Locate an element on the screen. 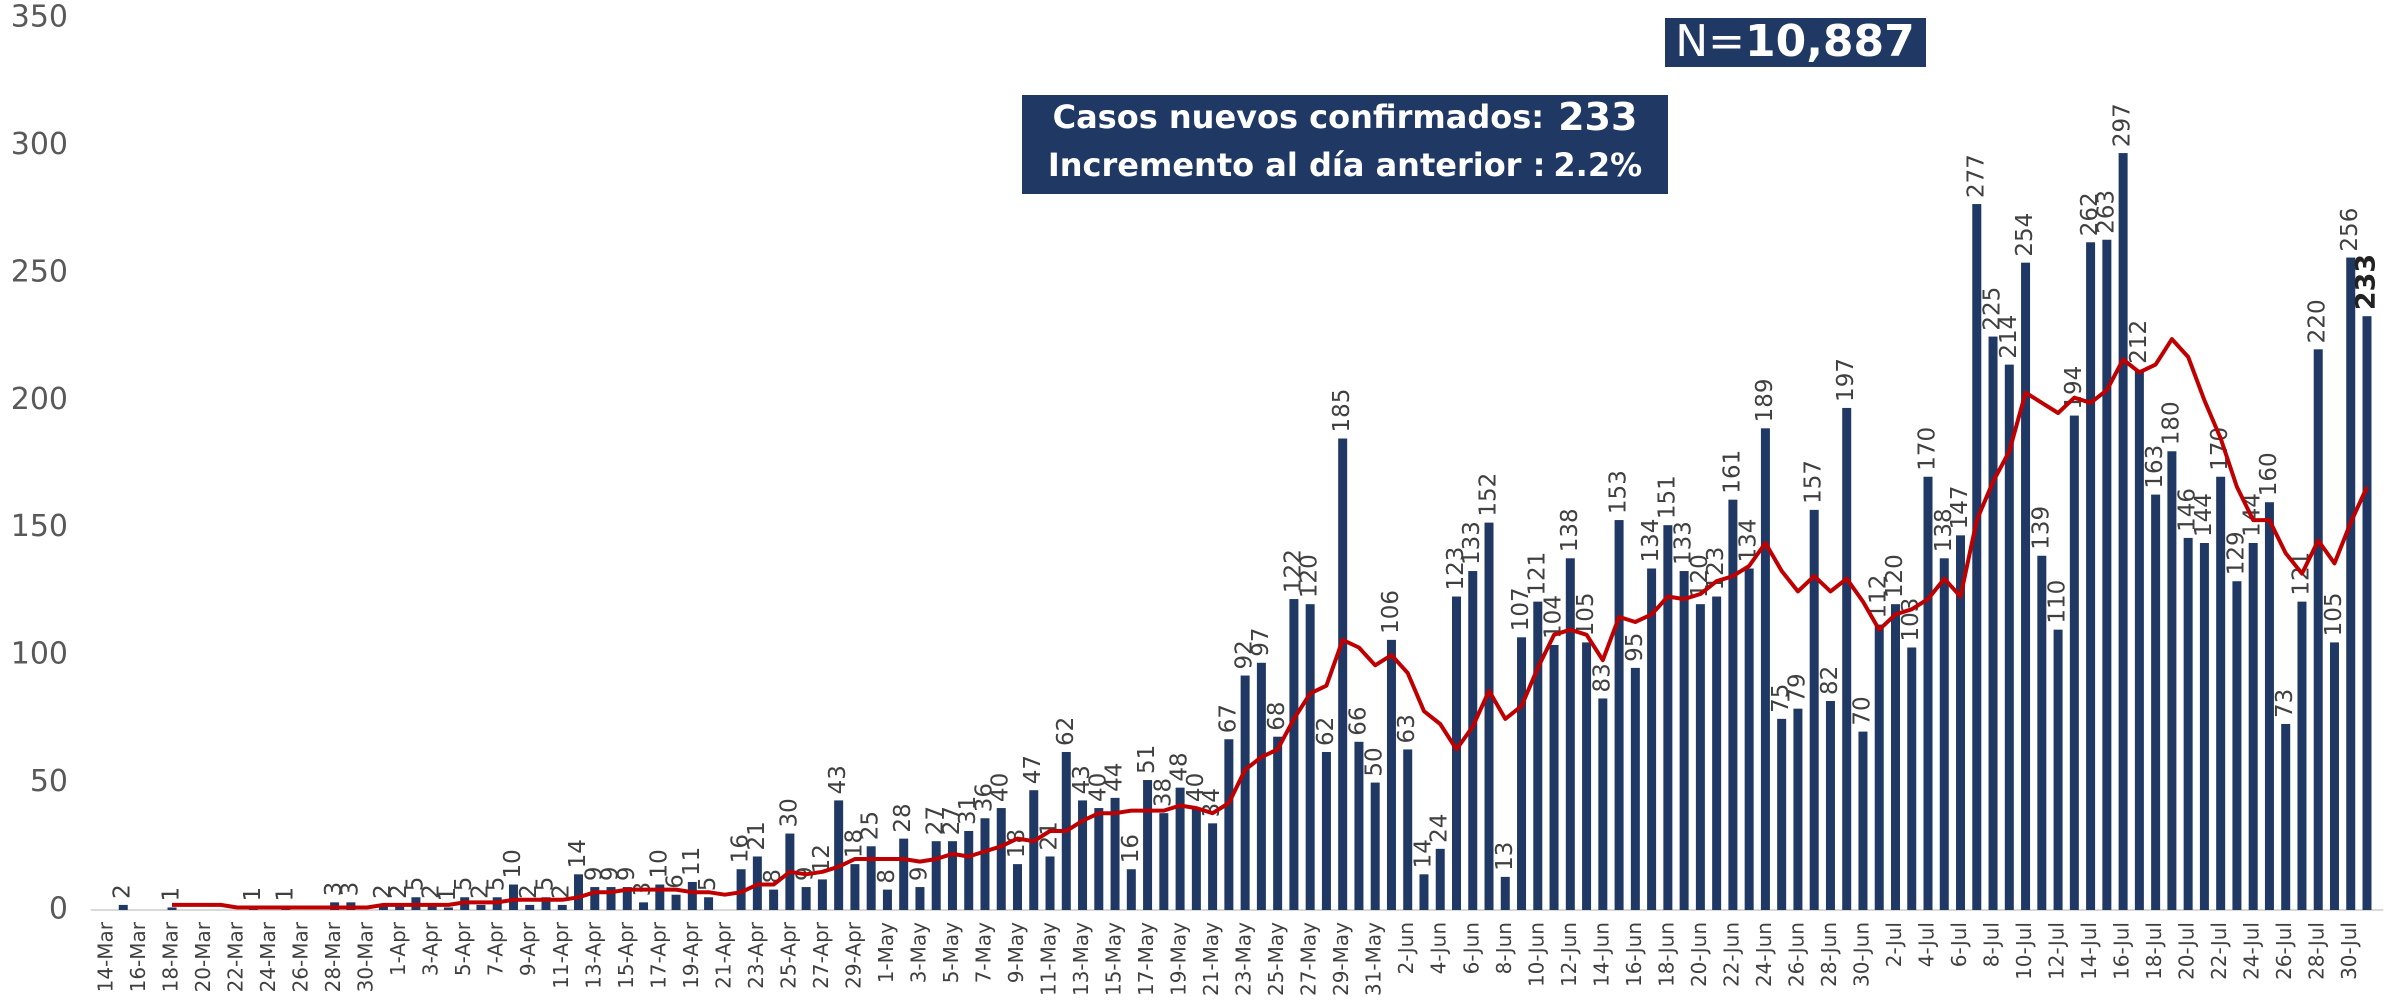 This screenshot has width=2391, height=1002. data-label: 297 is located at coordinates (2123, 125).